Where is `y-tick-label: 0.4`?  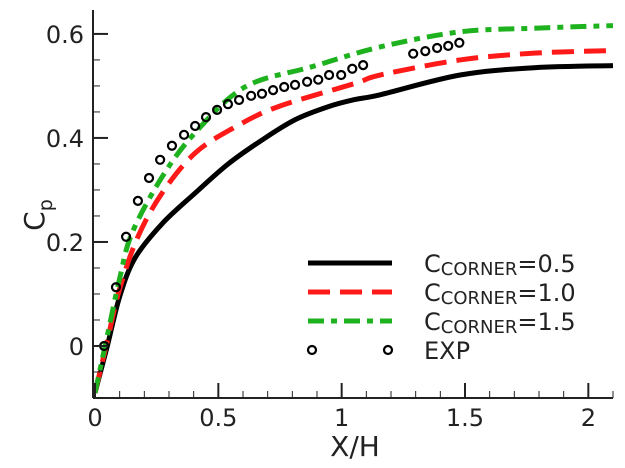 y-tick-label: 0.4 is located at coordinates (65, 139).